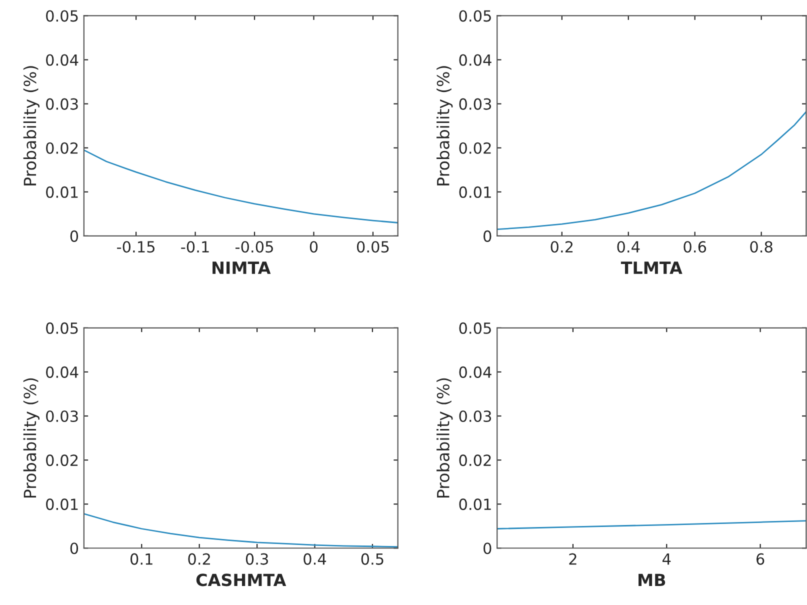  I want to click on x-axis-title: TLMTA, so click(651, 268).